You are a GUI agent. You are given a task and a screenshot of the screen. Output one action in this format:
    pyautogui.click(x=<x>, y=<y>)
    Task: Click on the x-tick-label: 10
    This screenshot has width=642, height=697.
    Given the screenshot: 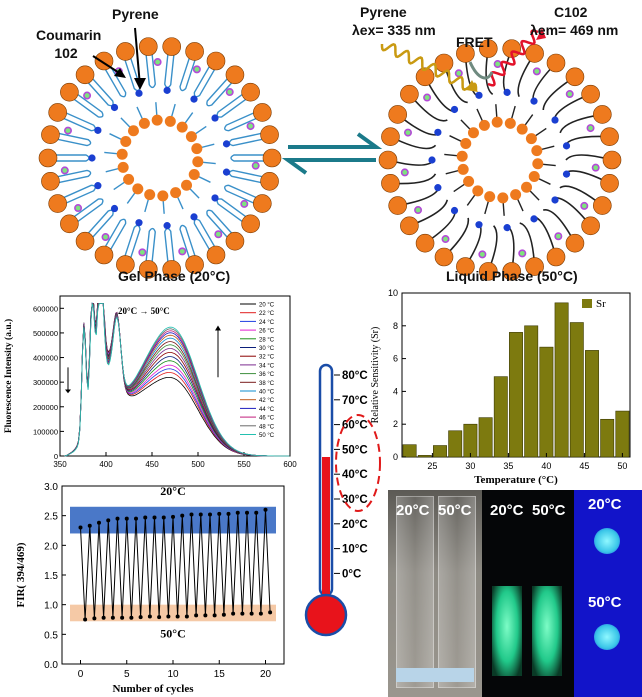 What is the action you would take?
    pyautogui.click(x=173, y=674)
    